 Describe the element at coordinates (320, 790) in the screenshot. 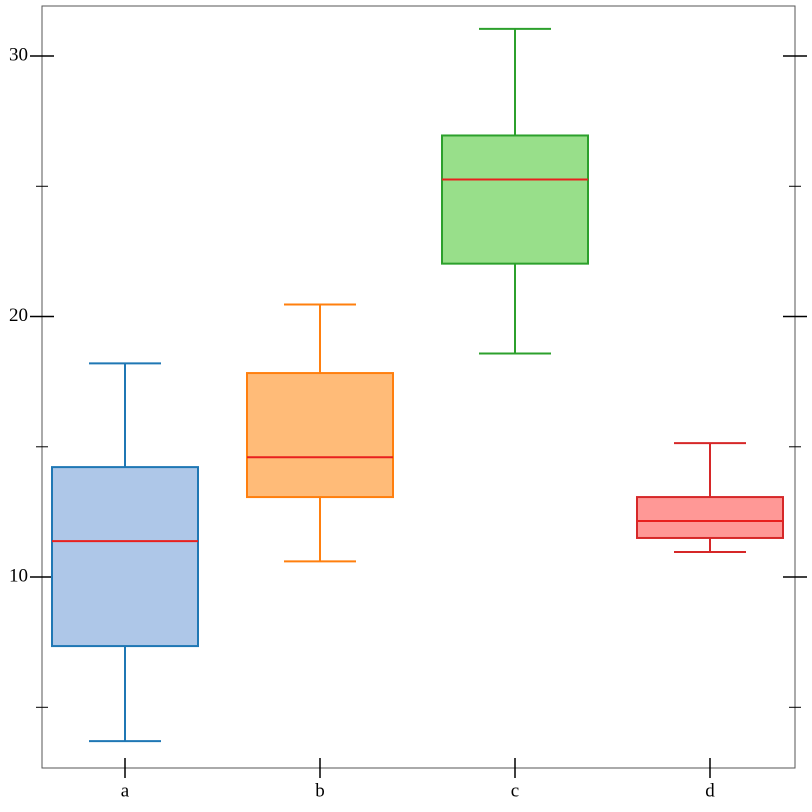

I see `x-tick-label: b` at that location.